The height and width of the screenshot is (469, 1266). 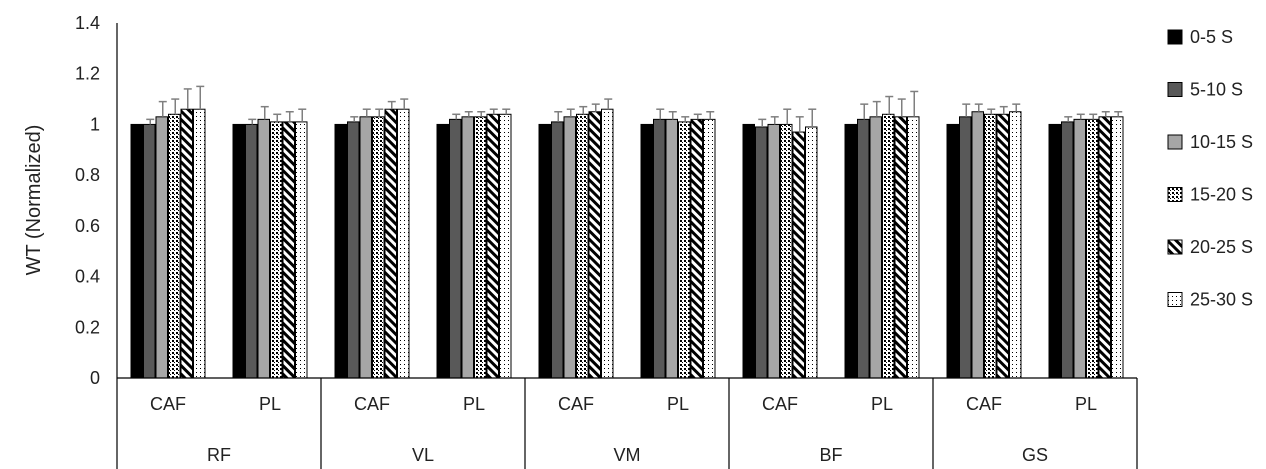 I want to click on legend: 0-5 S 5-10 S 10-15 S 15-20 S 20-25 S 25-30 S, so click(x=1210, y=168).